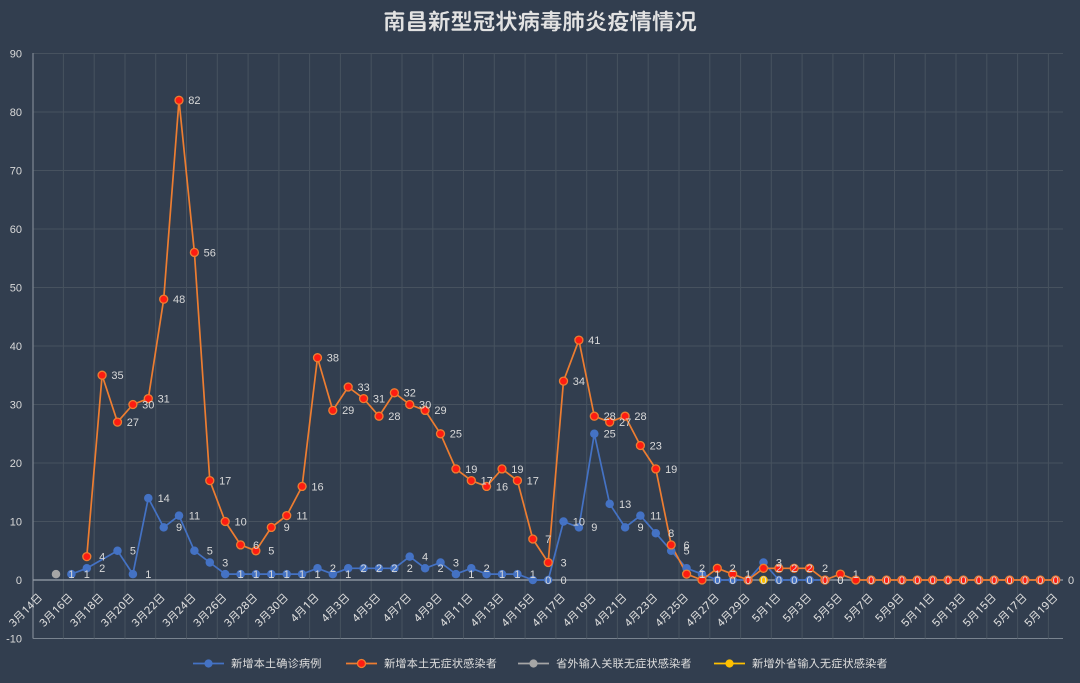 Image resolution: width=1080 pixels, height=683 pixels. I want to click on svg-text: 41, so click(594, 341).